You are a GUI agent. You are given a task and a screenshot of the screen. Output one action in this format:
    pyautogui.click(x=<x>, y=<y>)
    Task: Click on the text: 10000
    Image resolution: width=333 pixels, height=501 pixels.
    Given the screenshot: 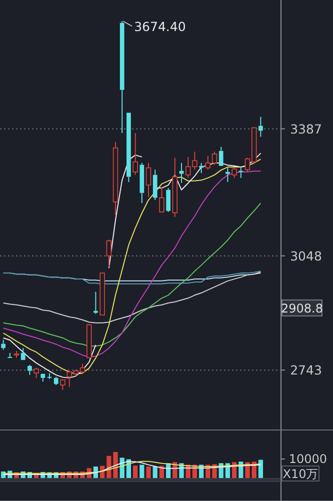 What is the action you would take?
    pyautogui.click(x=307, y=459)
    